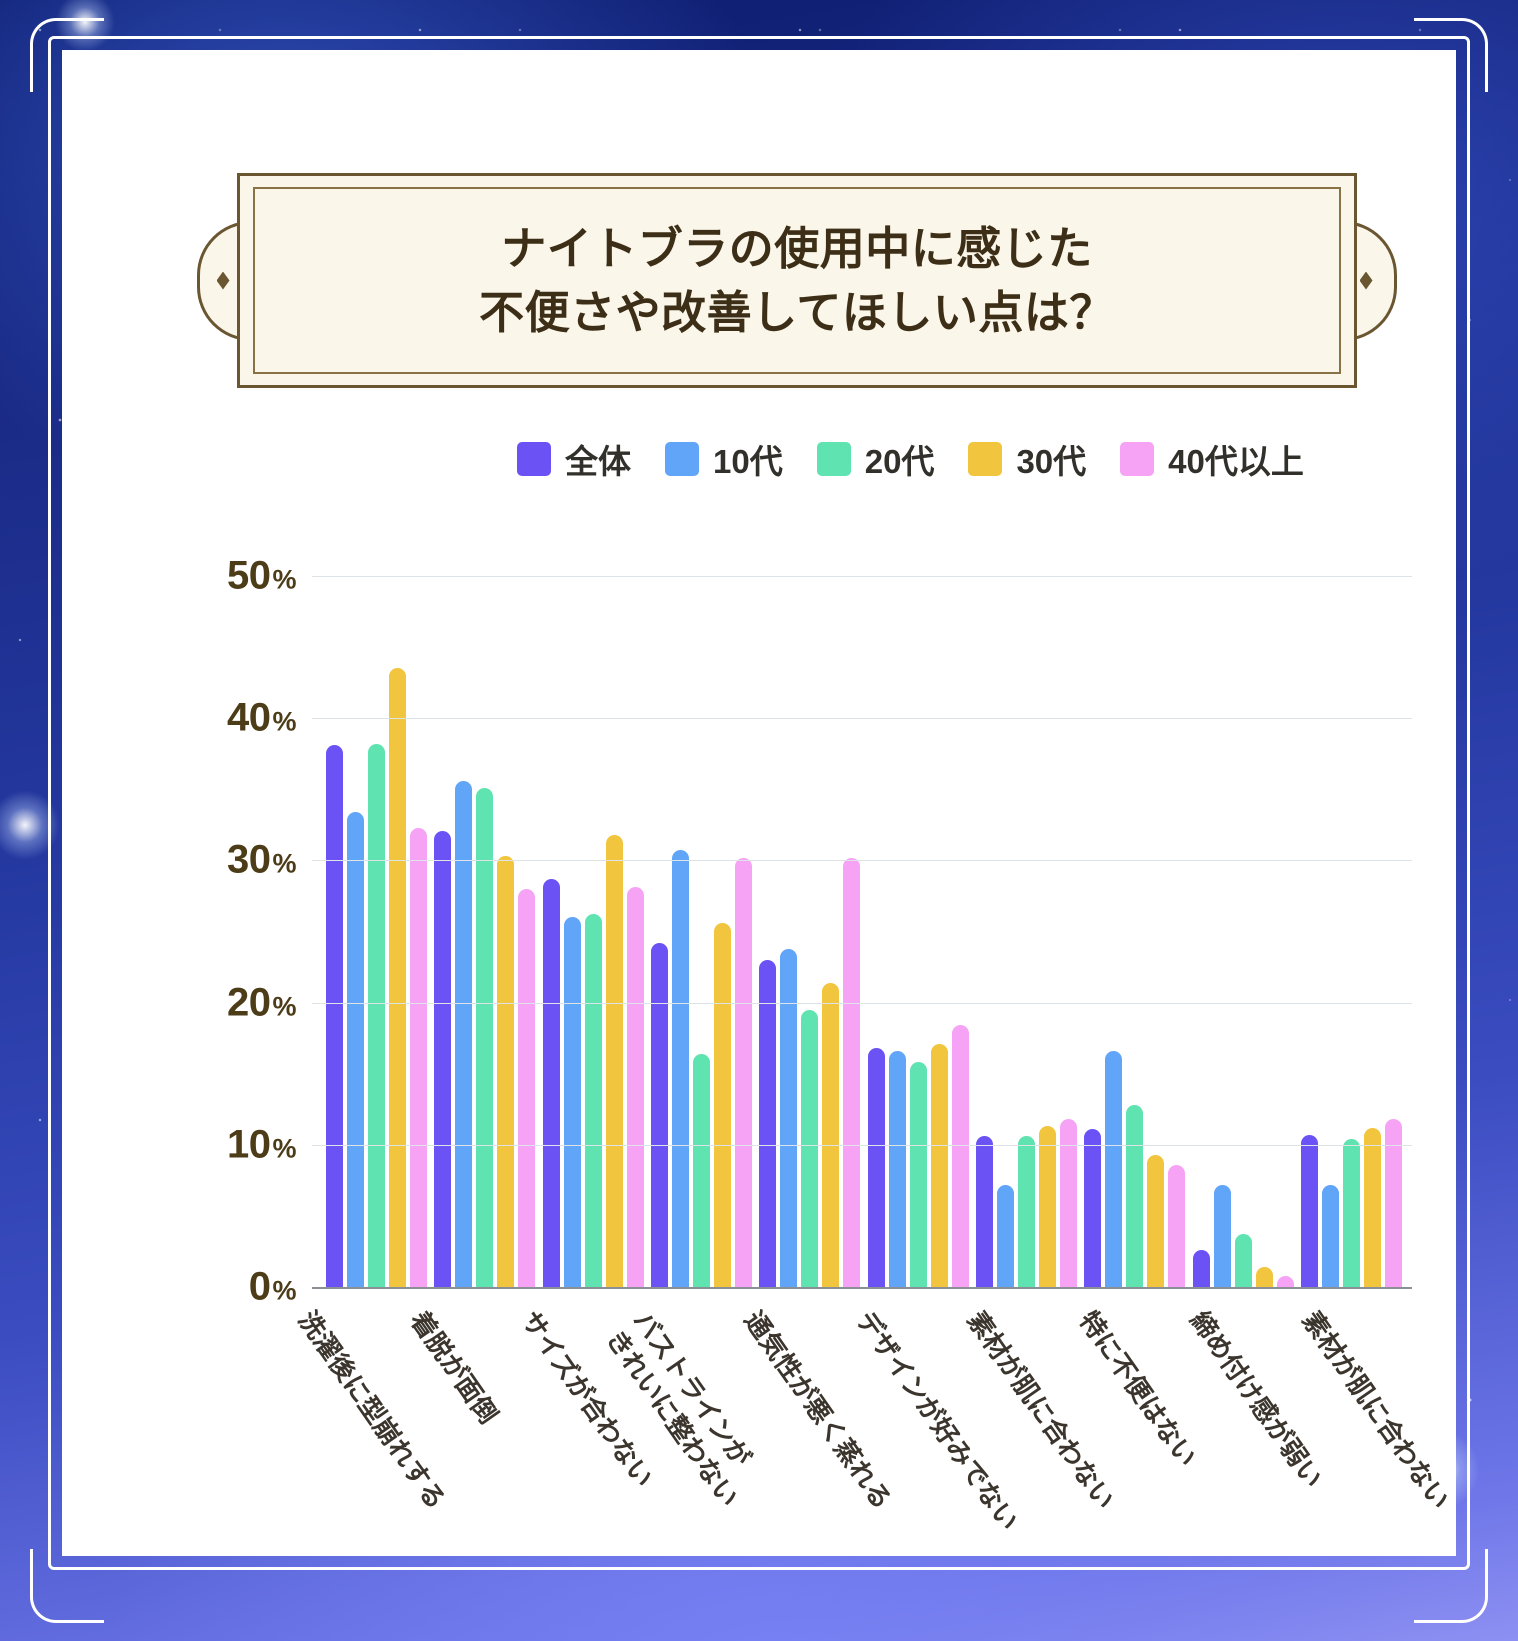 The height and width of the screenshot is (1641, 1518). I want to click on legend-item-3: 30代, so click(1027, 459).